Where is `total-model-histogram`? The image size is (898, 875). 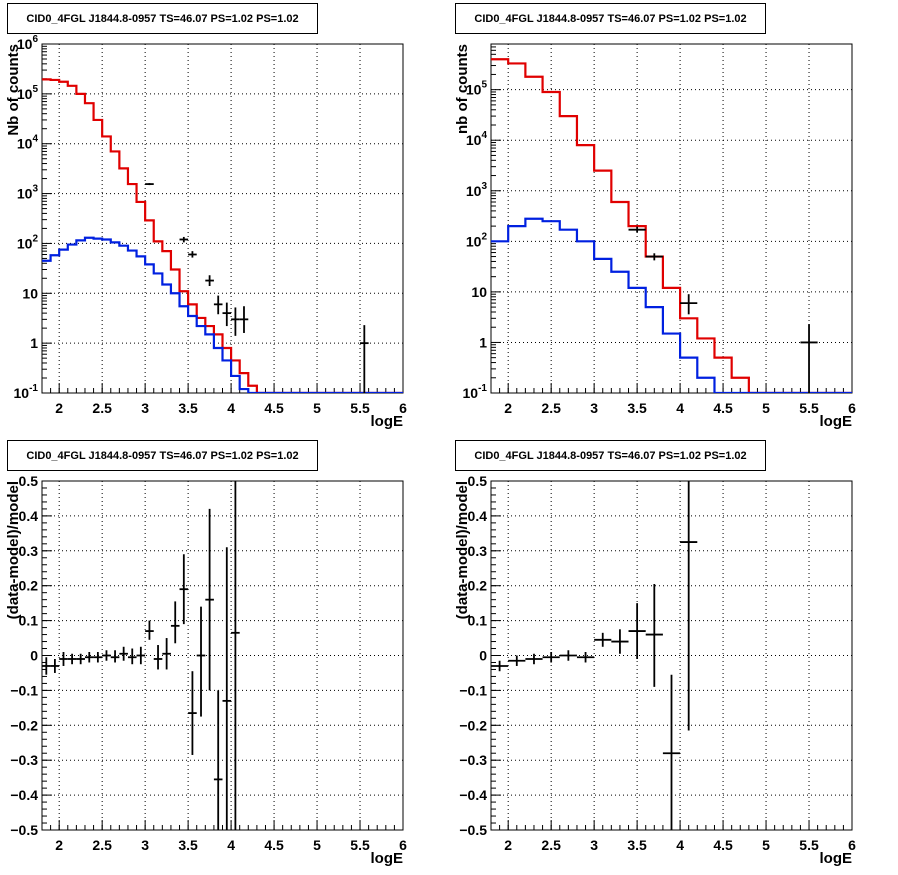
total-model-histogram is located at coordinates (222, 235).